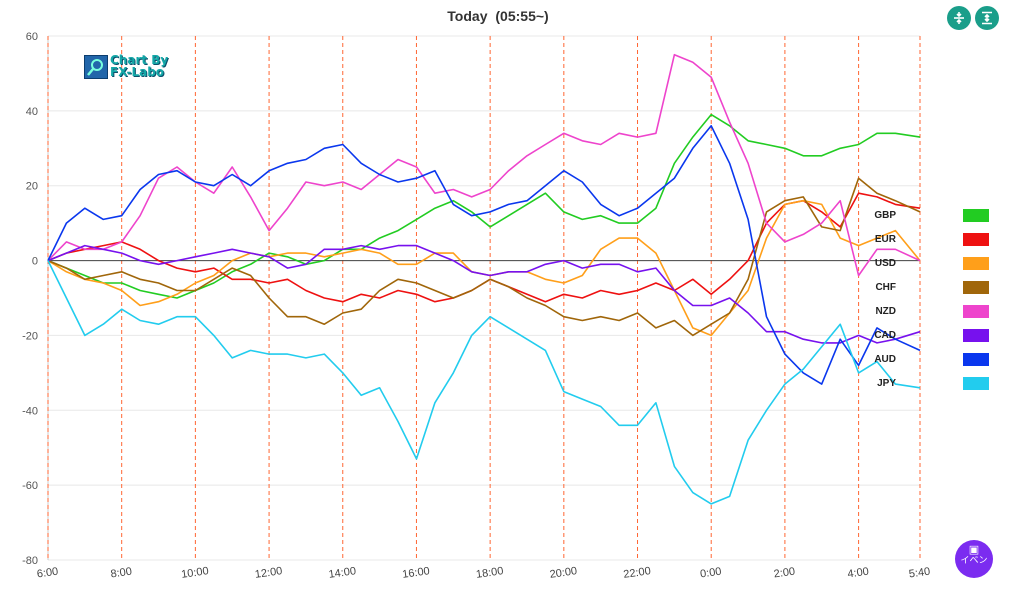  What do you see at coordinates (32, 37) in the screenshot?
I see `y-tick-label: 60` at bounding box center [32, 37].